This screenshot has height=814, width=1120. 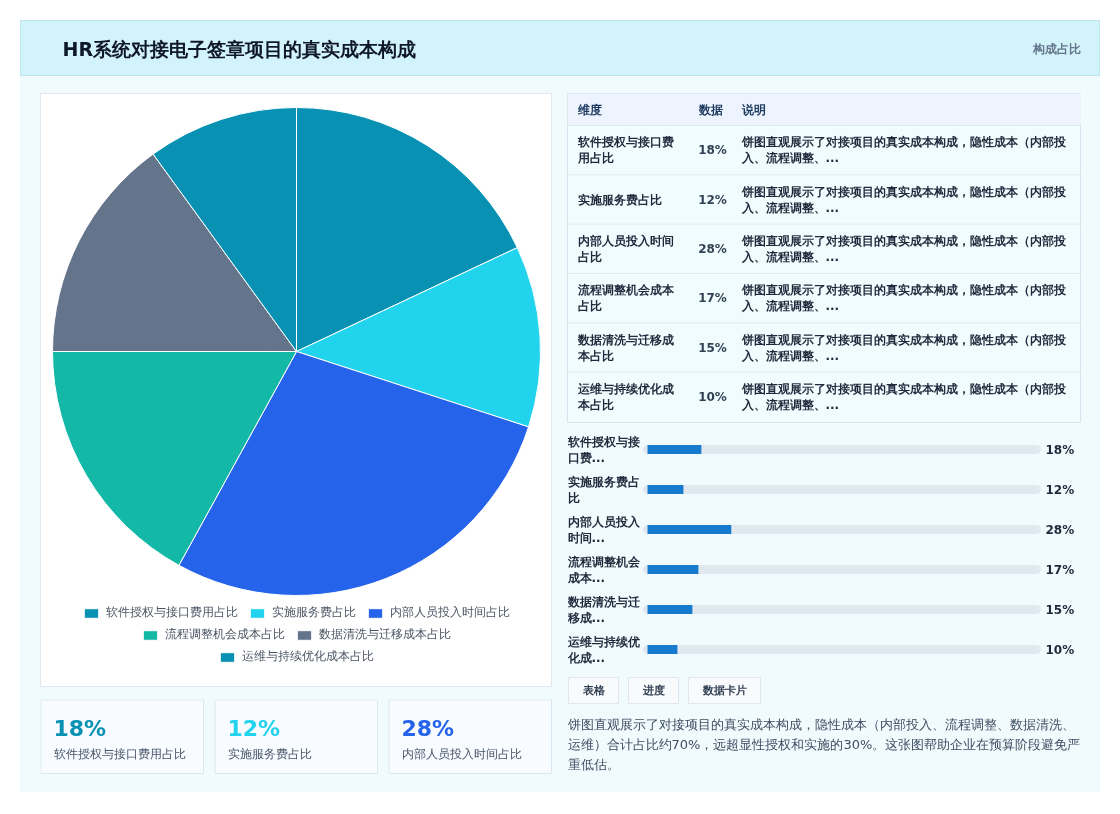 What do you see at coordinates (314, 612) in the screenshot?
I see `legend-label: 实施服务费占比` at bounding box center [314, 612].